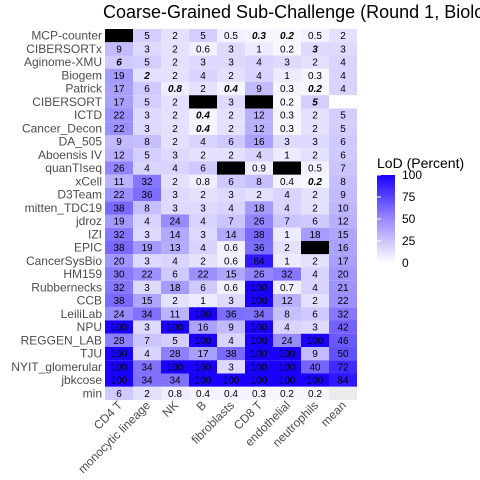  Describe the element at coordinates (147, 341) in the screenshot. I see `cell-value-label: 7` at that location.